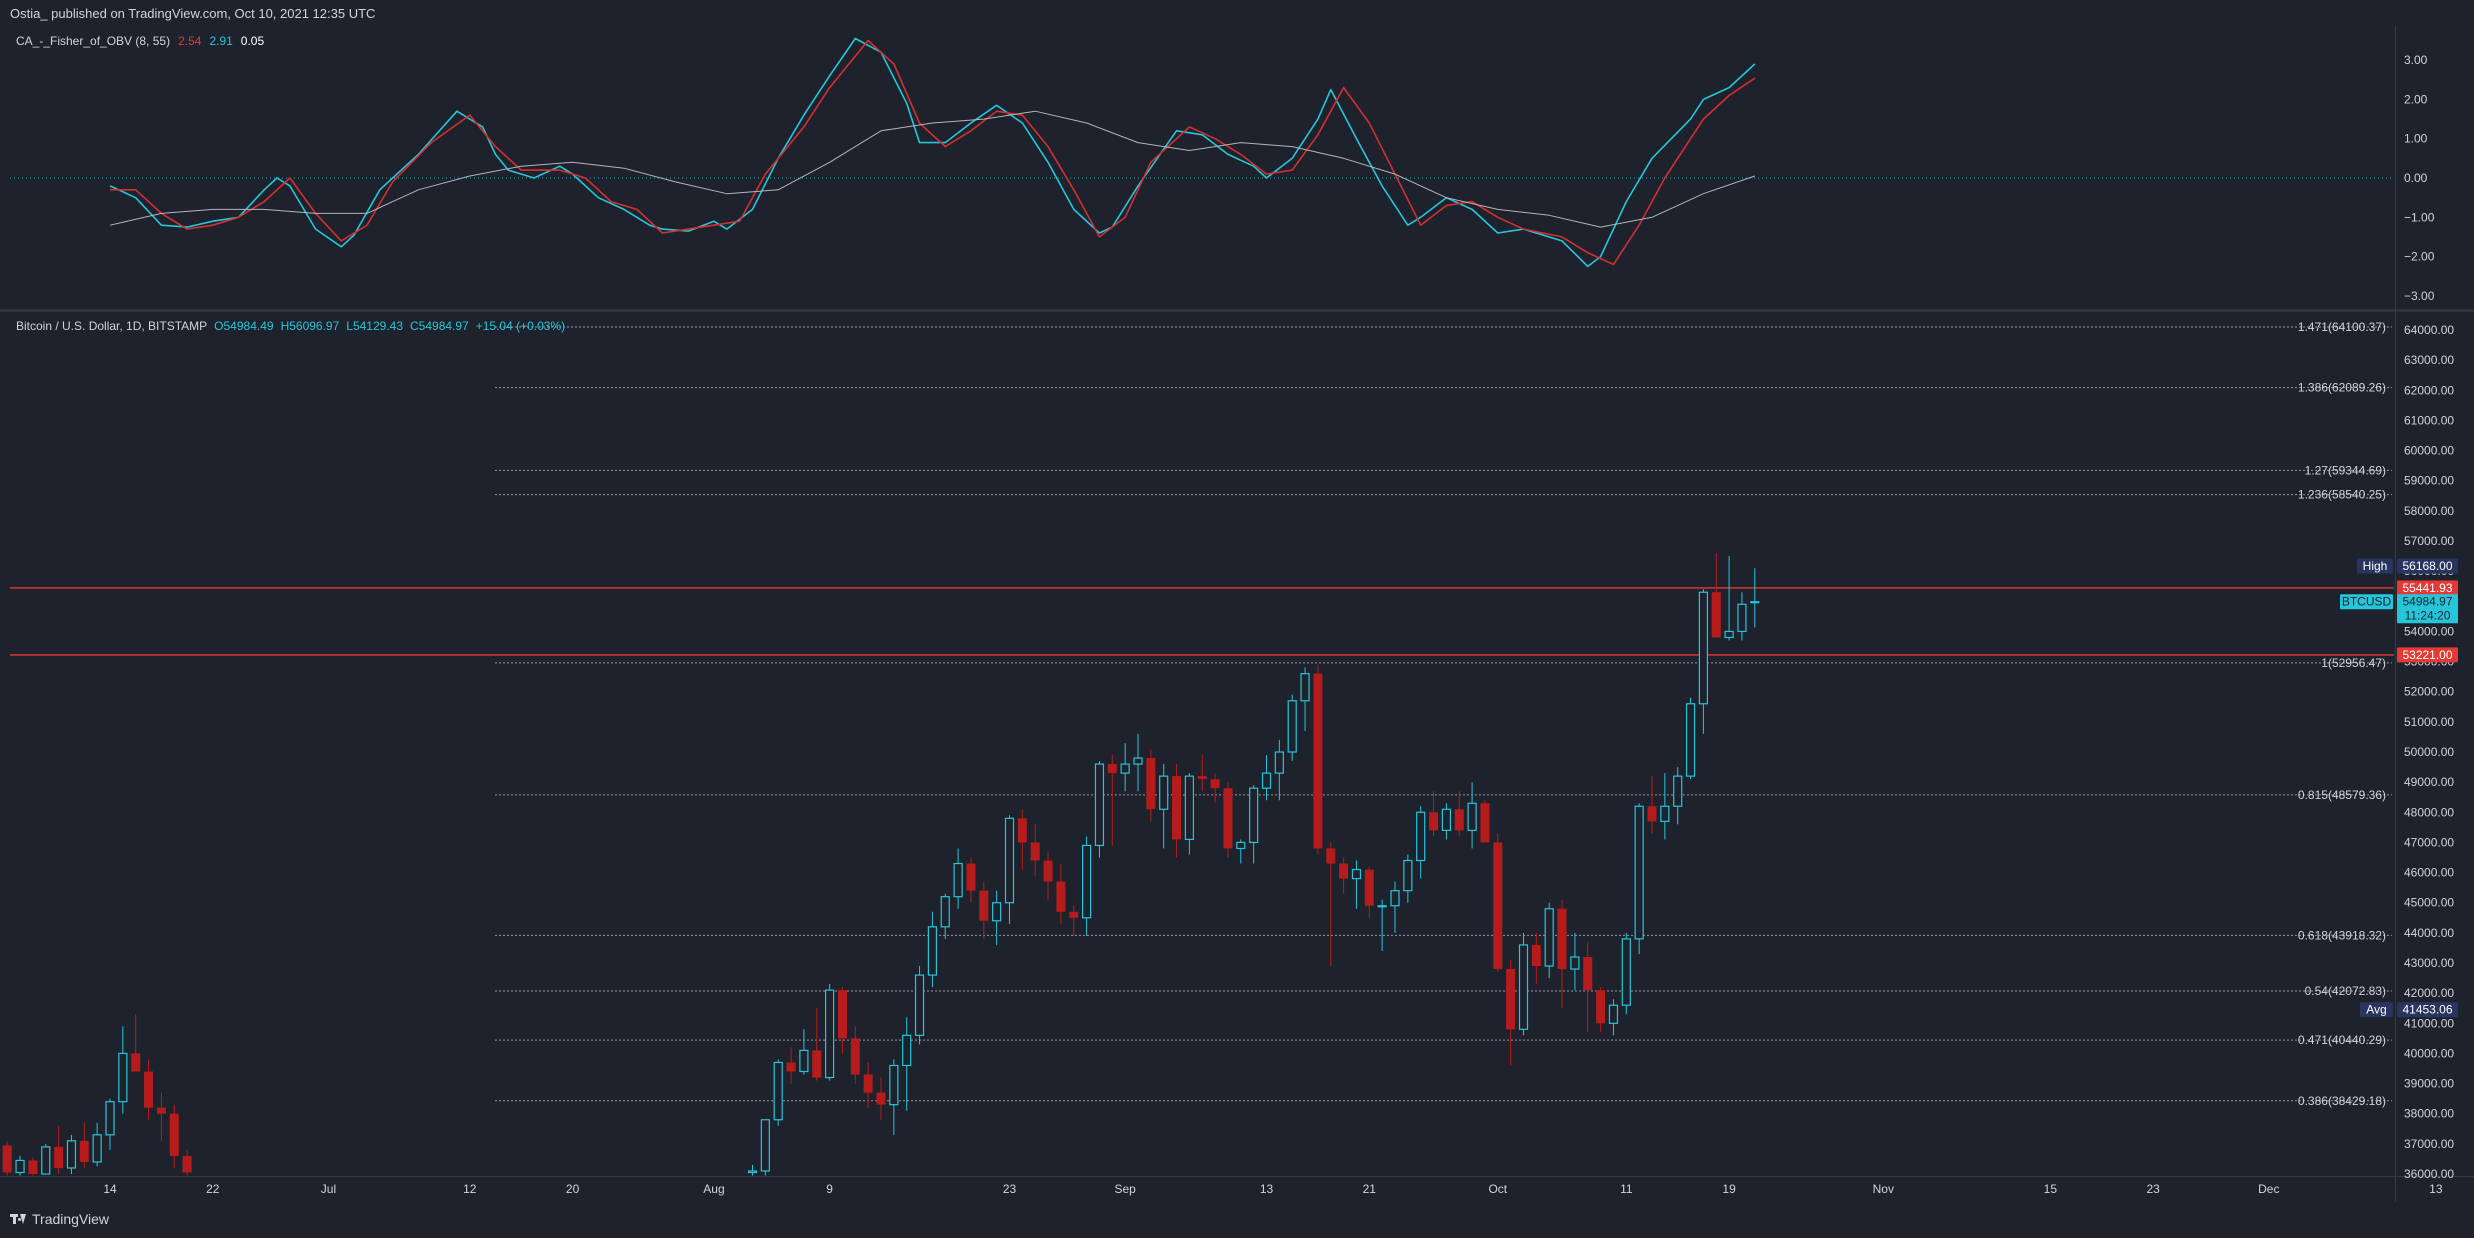 The height and width of the screenshot is (1238, 2474). What do you see at coordinates (59, 1219) in the screenshot?
I see `tradingview-logo: TradingView` at bounding box center [59, 1219].